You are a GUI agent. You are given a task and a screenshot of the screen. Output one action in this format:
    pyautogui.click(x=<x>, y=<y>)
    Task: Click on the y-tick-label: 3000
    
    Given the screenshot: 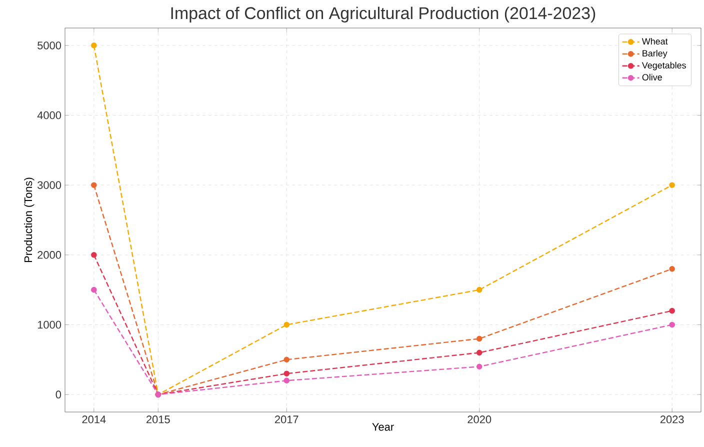 What is the action you would take?
    pyautogui.click(x=50, y=185)
    